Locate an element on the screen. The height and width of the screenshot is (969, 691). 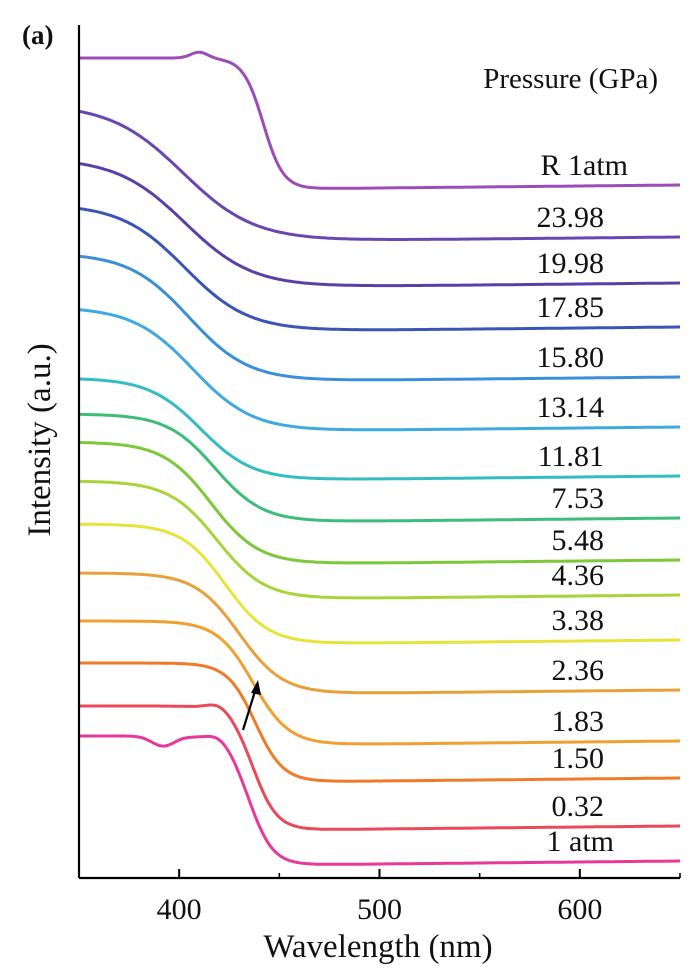
edge-shift-arrow is located at coordinates (251, 705).